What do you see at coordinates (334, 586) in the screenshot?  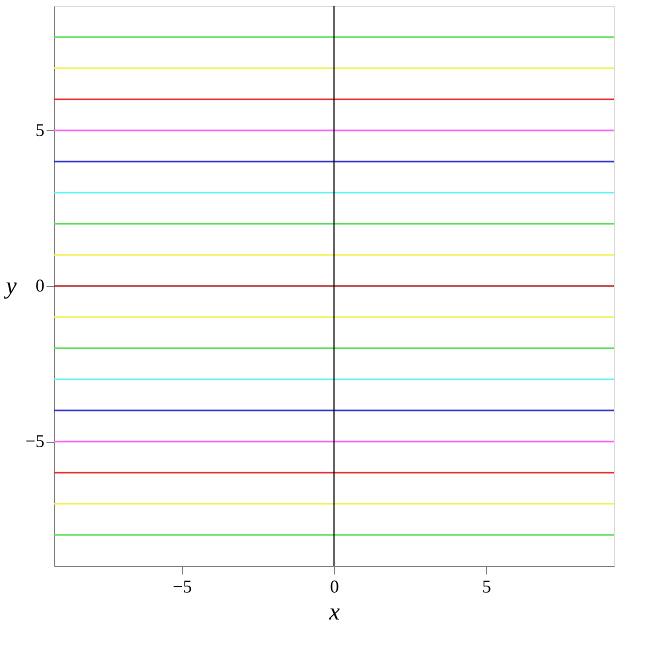 I see `x-tick-label: 0` at bounding box center [334, 586].